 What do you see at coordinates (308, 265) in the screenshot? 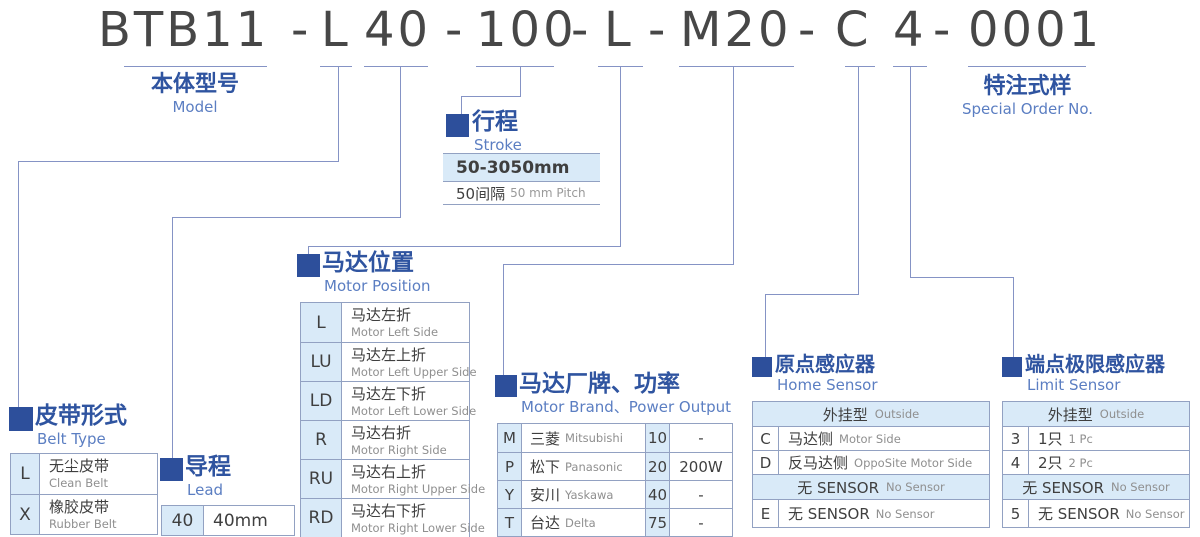
I see `motor-position-bullet-square` at bounding box center [308, 265].